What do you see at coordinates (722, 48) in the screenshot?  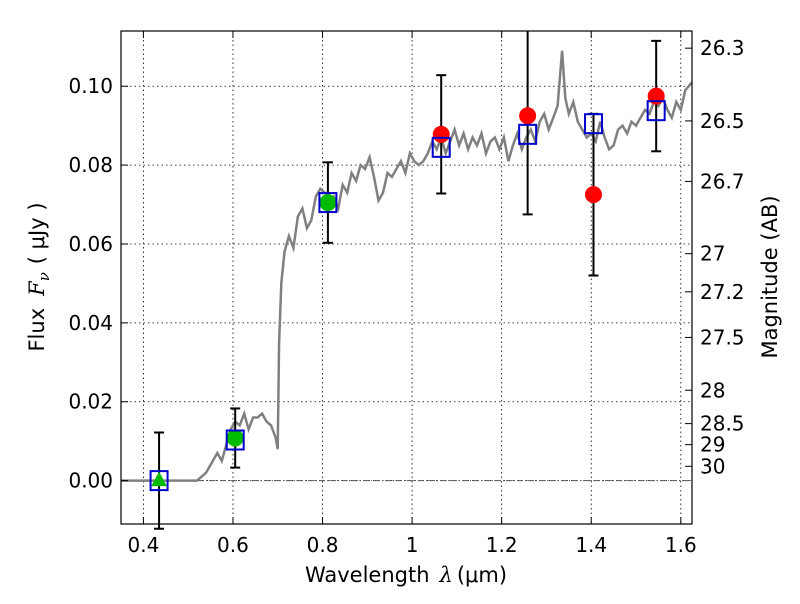 I see `magnitude-tick-label: 26.3` at bounding box center [722, 48].